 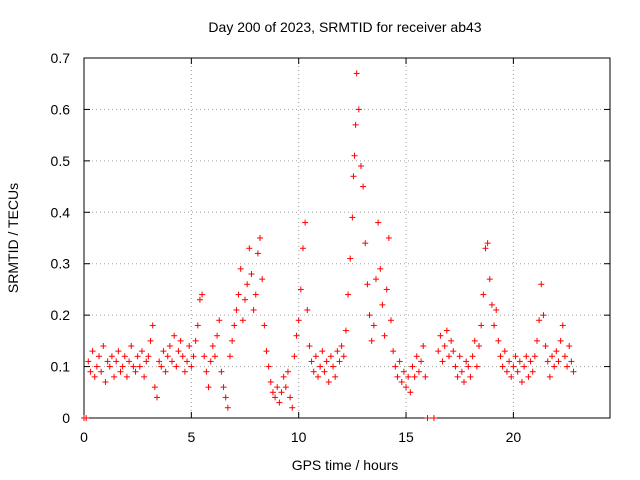 I want to click on x-tick-label: 5, so click(x=191, y=437).